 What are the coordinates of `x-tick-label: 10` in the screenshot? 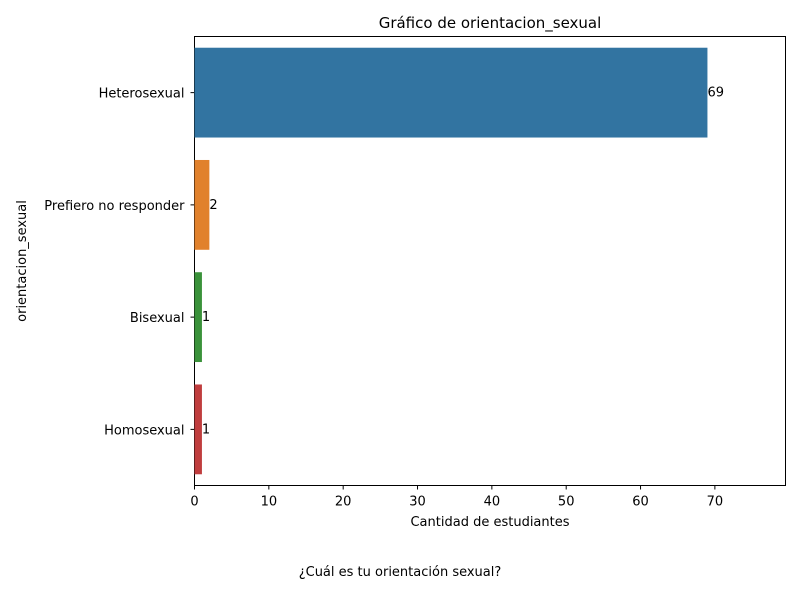 It's located at (269, 502).